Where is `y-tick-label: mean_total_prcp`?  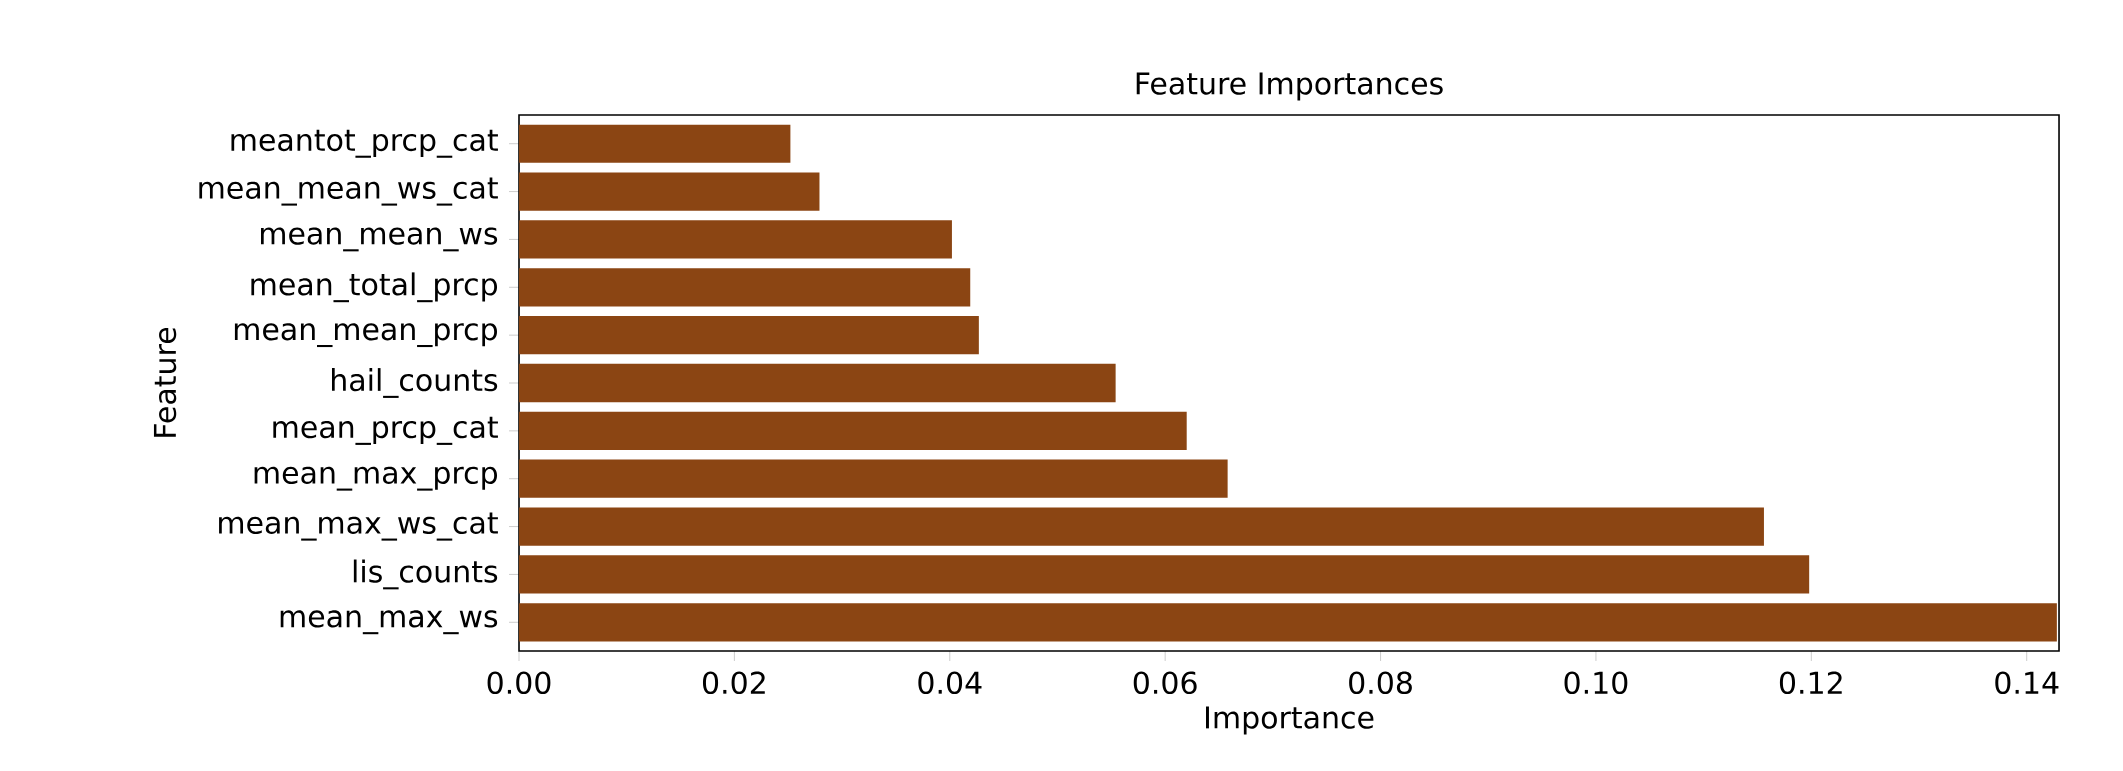
y-tick-label: mean_total_prcp is located at coordinates (374, 287).